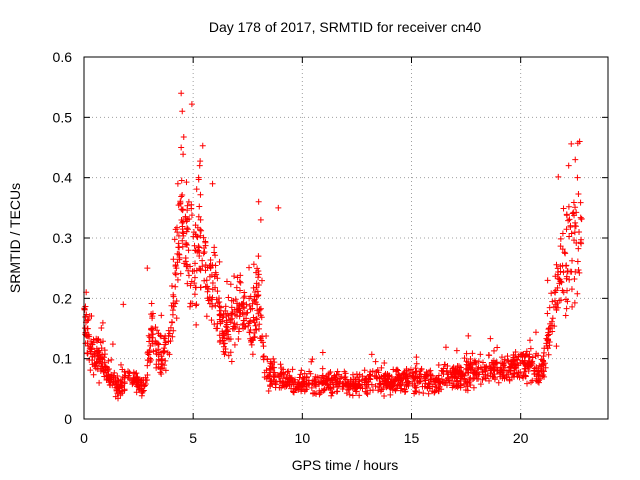 The height and width of the screenshot is (480, 640). Describe the element at coordinates (63, 178) in the screenshot. I see `y-tick-label: 0.4` at that location.